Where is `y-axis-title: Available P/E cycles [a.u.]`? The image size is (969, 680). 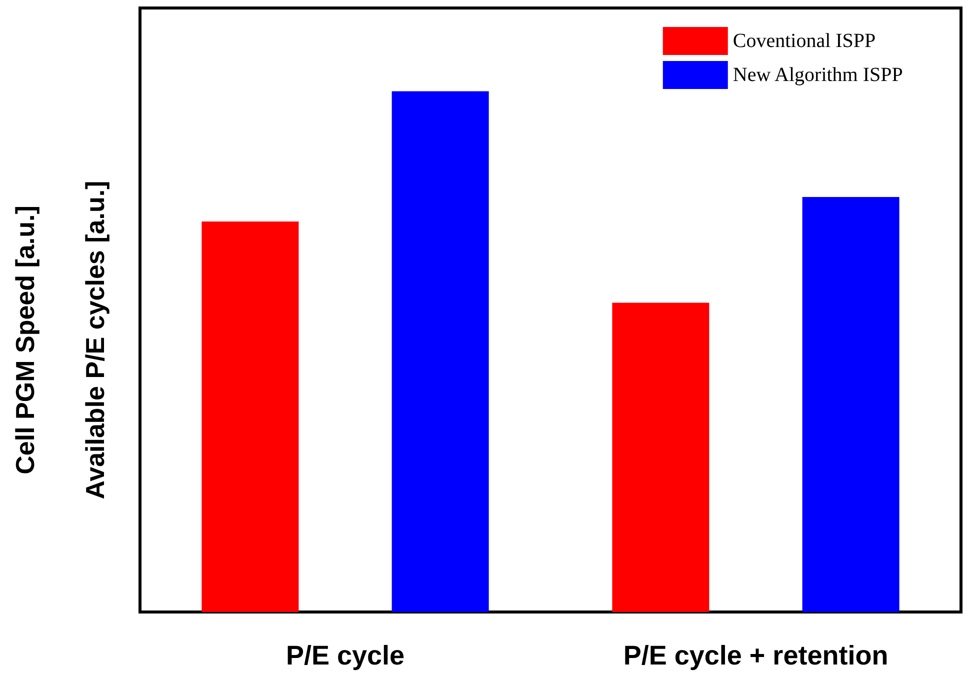
y-axis-title: Available P/E cycles [a.u.] is located at coordinates (95, 340).